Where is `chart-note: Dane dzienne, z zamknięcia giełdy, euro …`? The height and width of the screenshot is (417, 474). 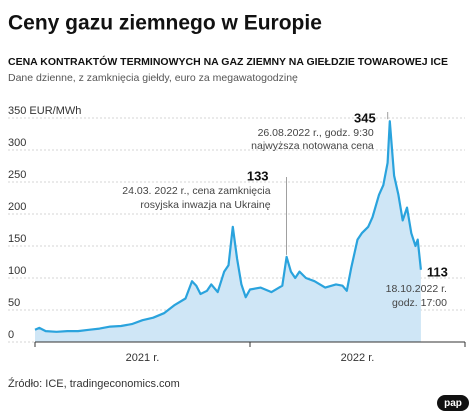
chart-note: Dane dzienne, z zamknięcia giełdy, euro … is located at coordinates (153, 78).